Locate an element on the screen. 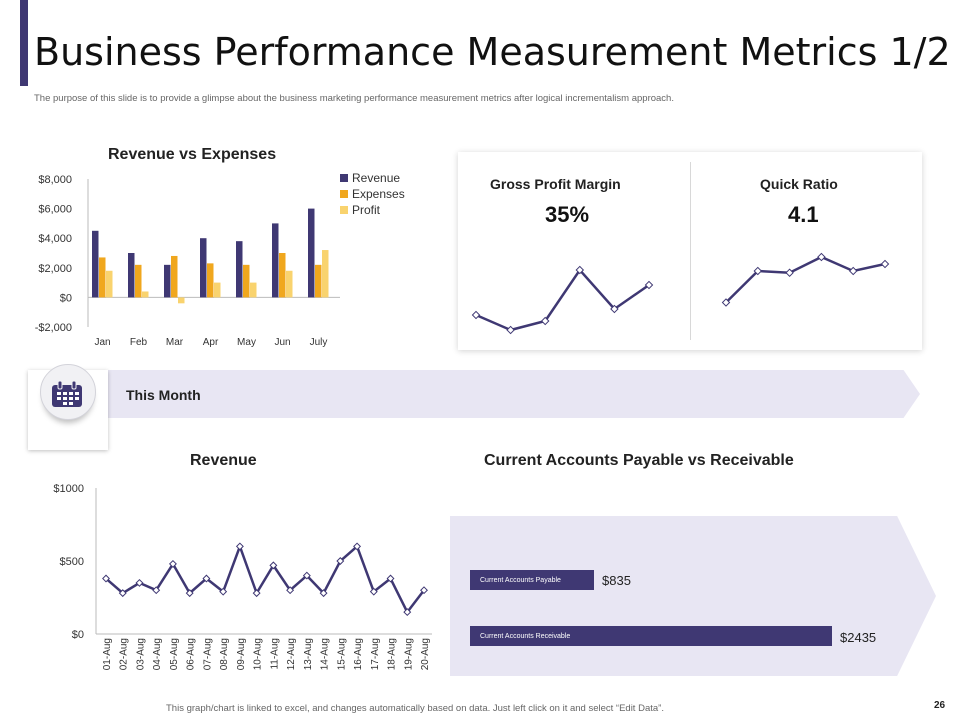  legend-swatch-profit is located at coordinates (344, 210).